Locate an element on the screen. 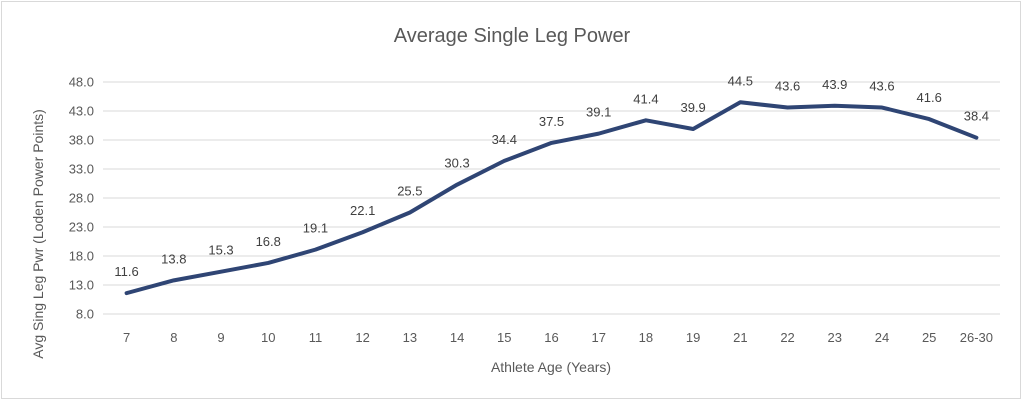 Image resolution: width=1024 pixels, height=402 pixels. y-axis-title: Avg Sing Leg Pwr (Loden Power Points) is located at coordinates (38, 234).